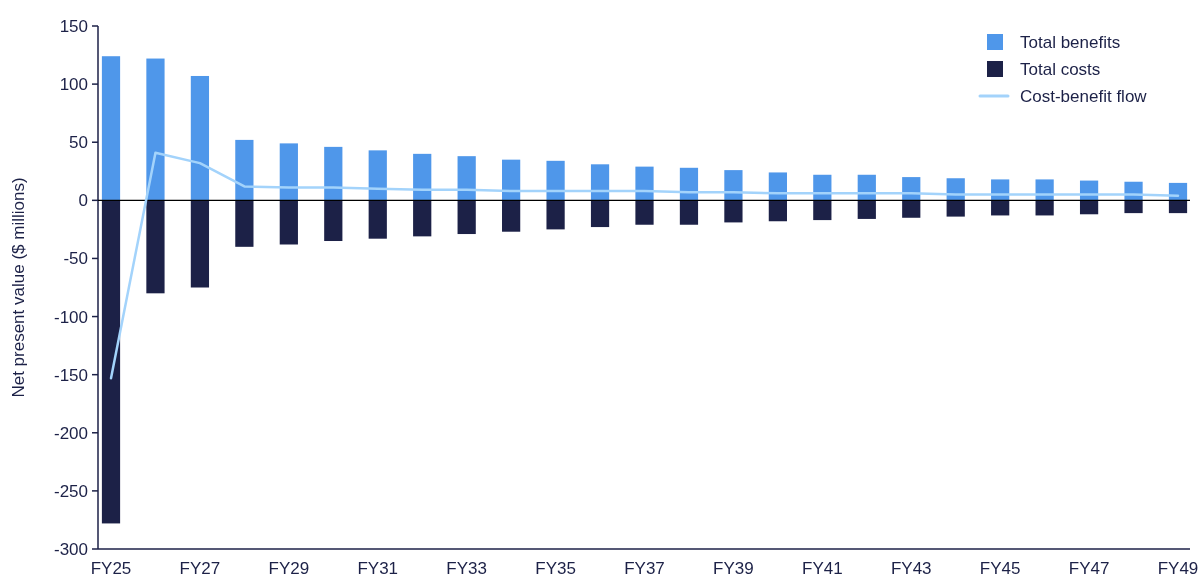  I want to click on legend-label: Total benefits, so click(1070, 42).